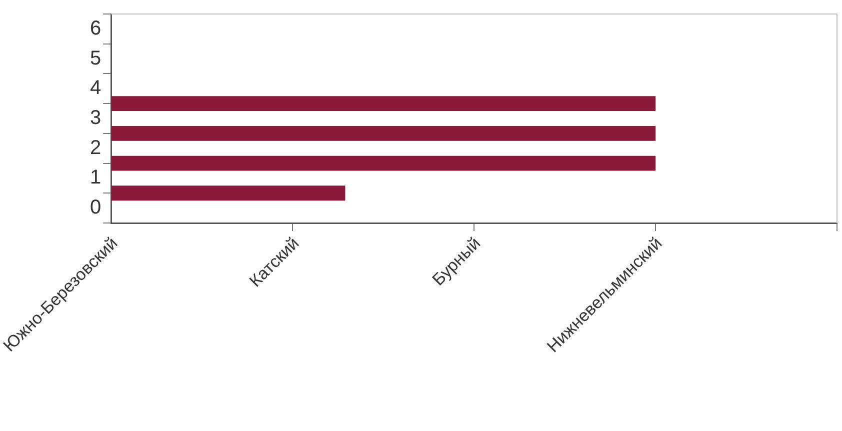 The width and height of the screenshot is (842, 431). What do you see at coordinates (96, 58) in the screenshot?
I see `text: 5` at bounding box center [96, 58].